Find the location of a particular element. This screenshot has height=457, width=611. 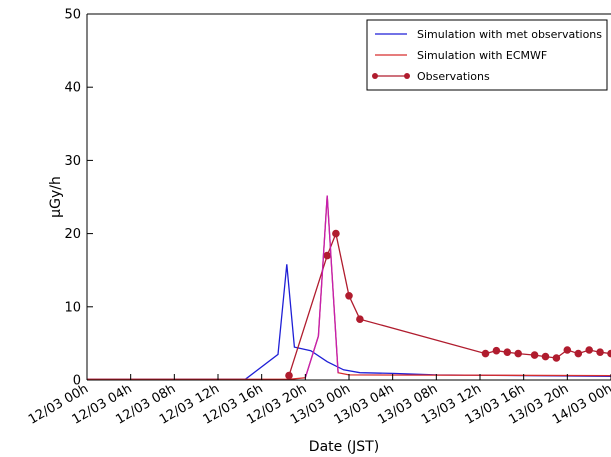

legend-label: Simulation with ECMWF is located at coordinates (482, 55).